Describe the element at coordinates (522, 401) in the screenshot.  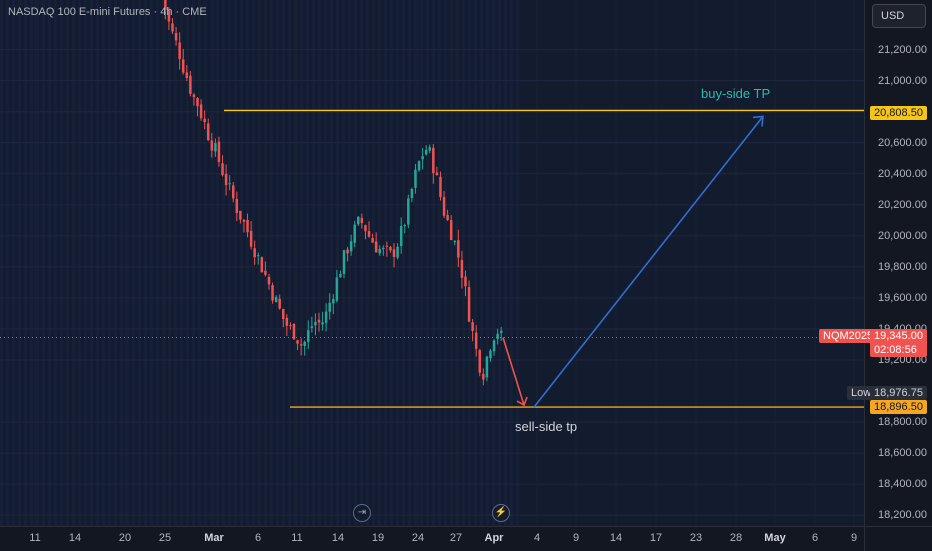
I see `sell-arrowhead` at that location.